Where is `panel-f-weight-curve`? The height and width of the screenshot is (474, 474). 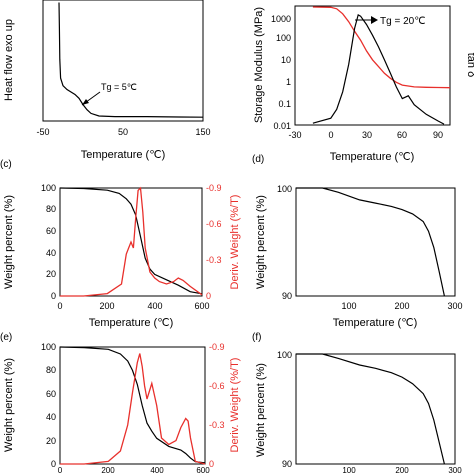 panel-f-weight-curve is located at coordinates (370, 409).